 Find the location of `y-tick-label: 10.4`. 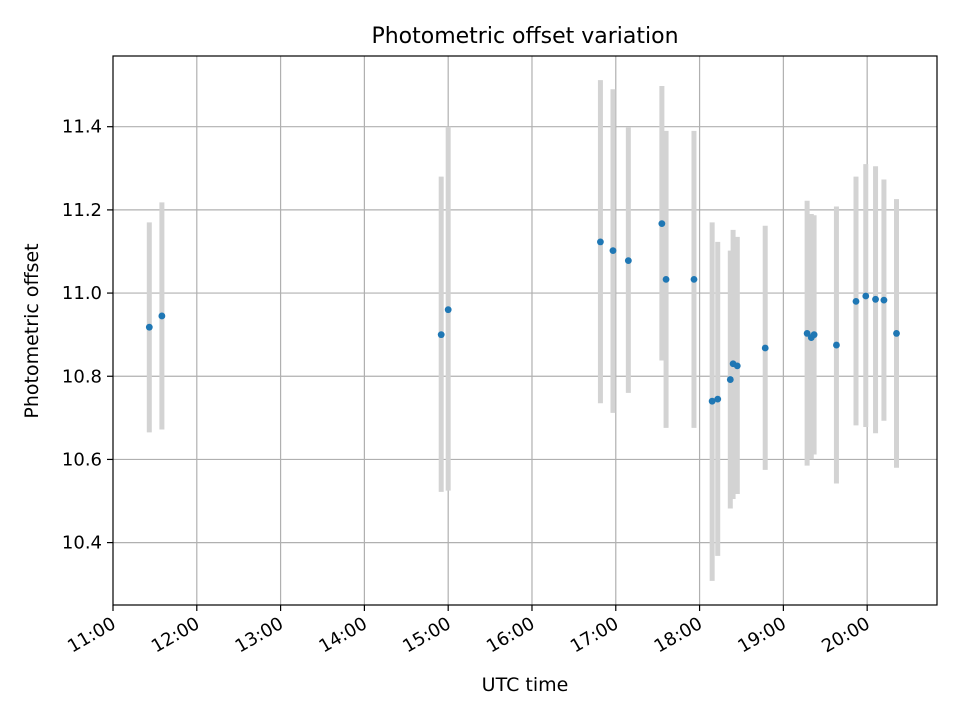

y-tick-label: 10.4 is located at coordinates (82, 543).